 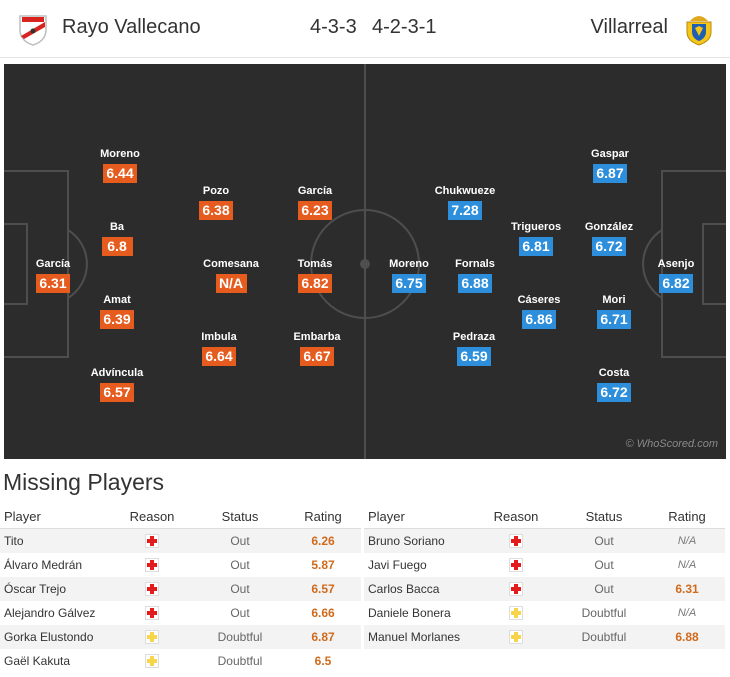 I want to click on away-player-defender-4: Costa 6.72, so click(x=614, y=384).